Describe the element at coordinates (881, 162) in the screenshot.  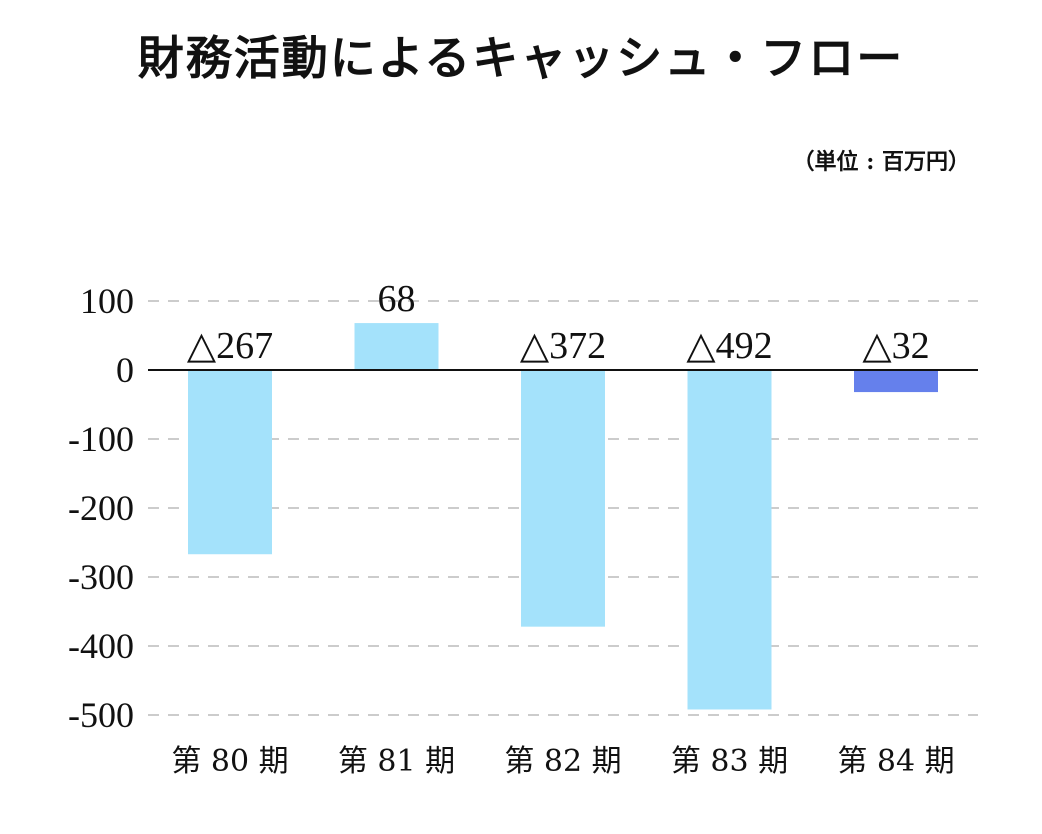
I see `unit-note: （単位 : 百万円）` at that location.